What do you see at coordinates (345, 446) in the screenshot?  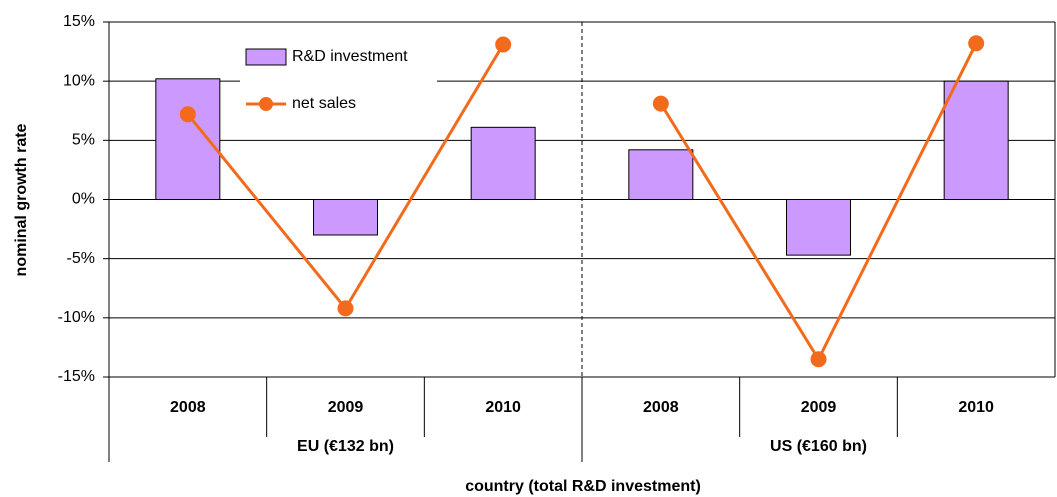 I see `group-label: EU (€132 bn)` at bounding box center [345, 446].